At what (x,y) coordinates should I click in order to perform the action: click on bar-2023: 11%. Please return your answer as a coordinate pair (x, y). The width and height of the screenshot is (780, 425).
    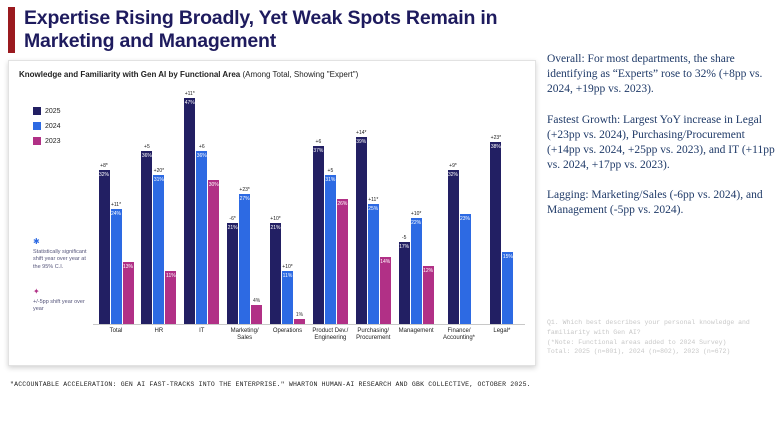
    Looking at the image, I should click on (171, 297).